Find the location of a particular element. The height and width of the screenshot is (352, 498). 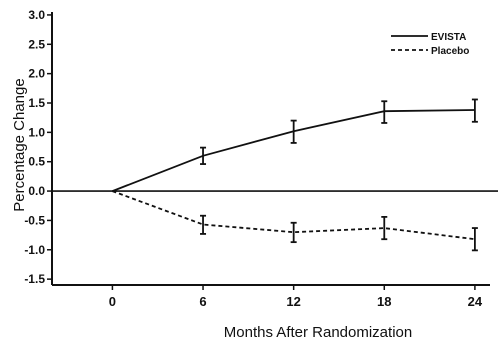

y-tick-label: 0.0 is located at coordinates (36, 191).